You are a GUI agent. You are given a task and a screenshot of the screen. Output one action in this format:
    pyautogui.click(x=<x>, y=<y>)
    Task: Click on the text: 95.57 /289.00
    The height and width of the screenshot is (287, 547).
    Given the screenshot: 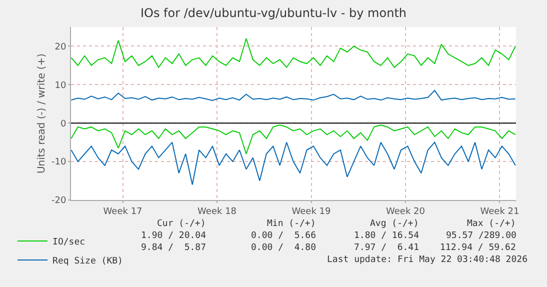 What is the action you would take?
    pyautogui.click(x=481, y=236)
    